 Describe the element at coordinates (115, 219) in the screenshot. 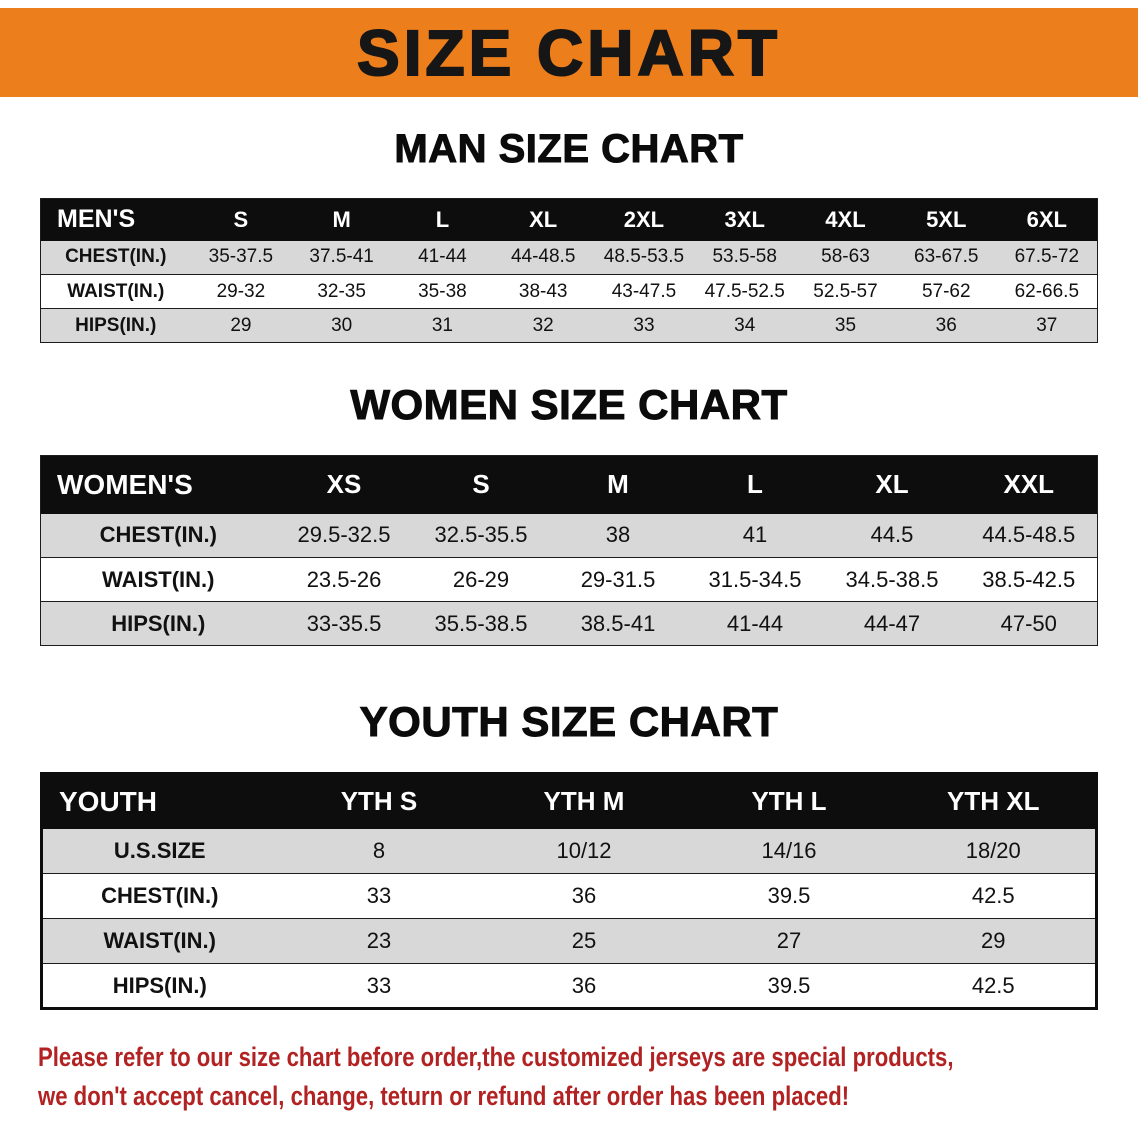

I see `corner-header: MEN'S` at that location.